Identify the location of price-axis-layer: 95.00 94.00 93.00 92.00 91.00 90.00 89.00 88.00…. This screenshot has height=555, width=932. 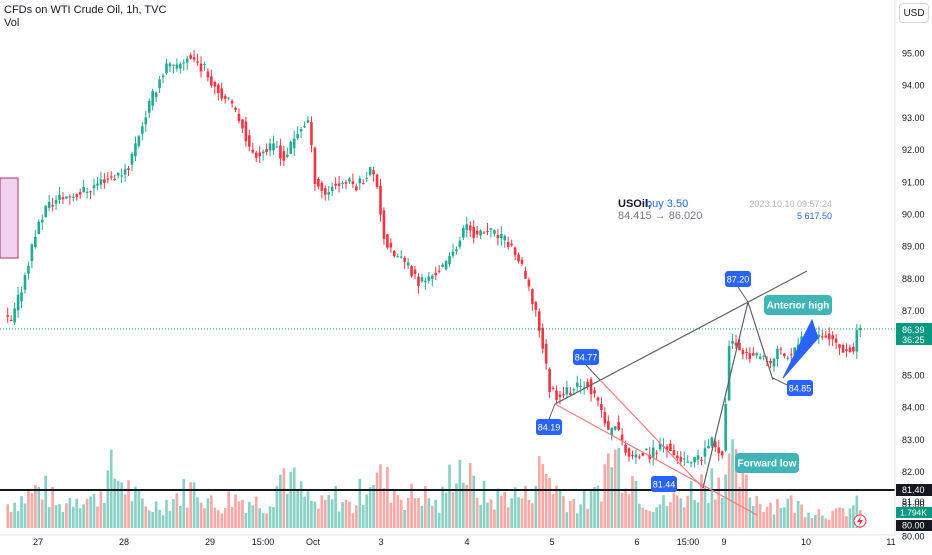
(892, 271).